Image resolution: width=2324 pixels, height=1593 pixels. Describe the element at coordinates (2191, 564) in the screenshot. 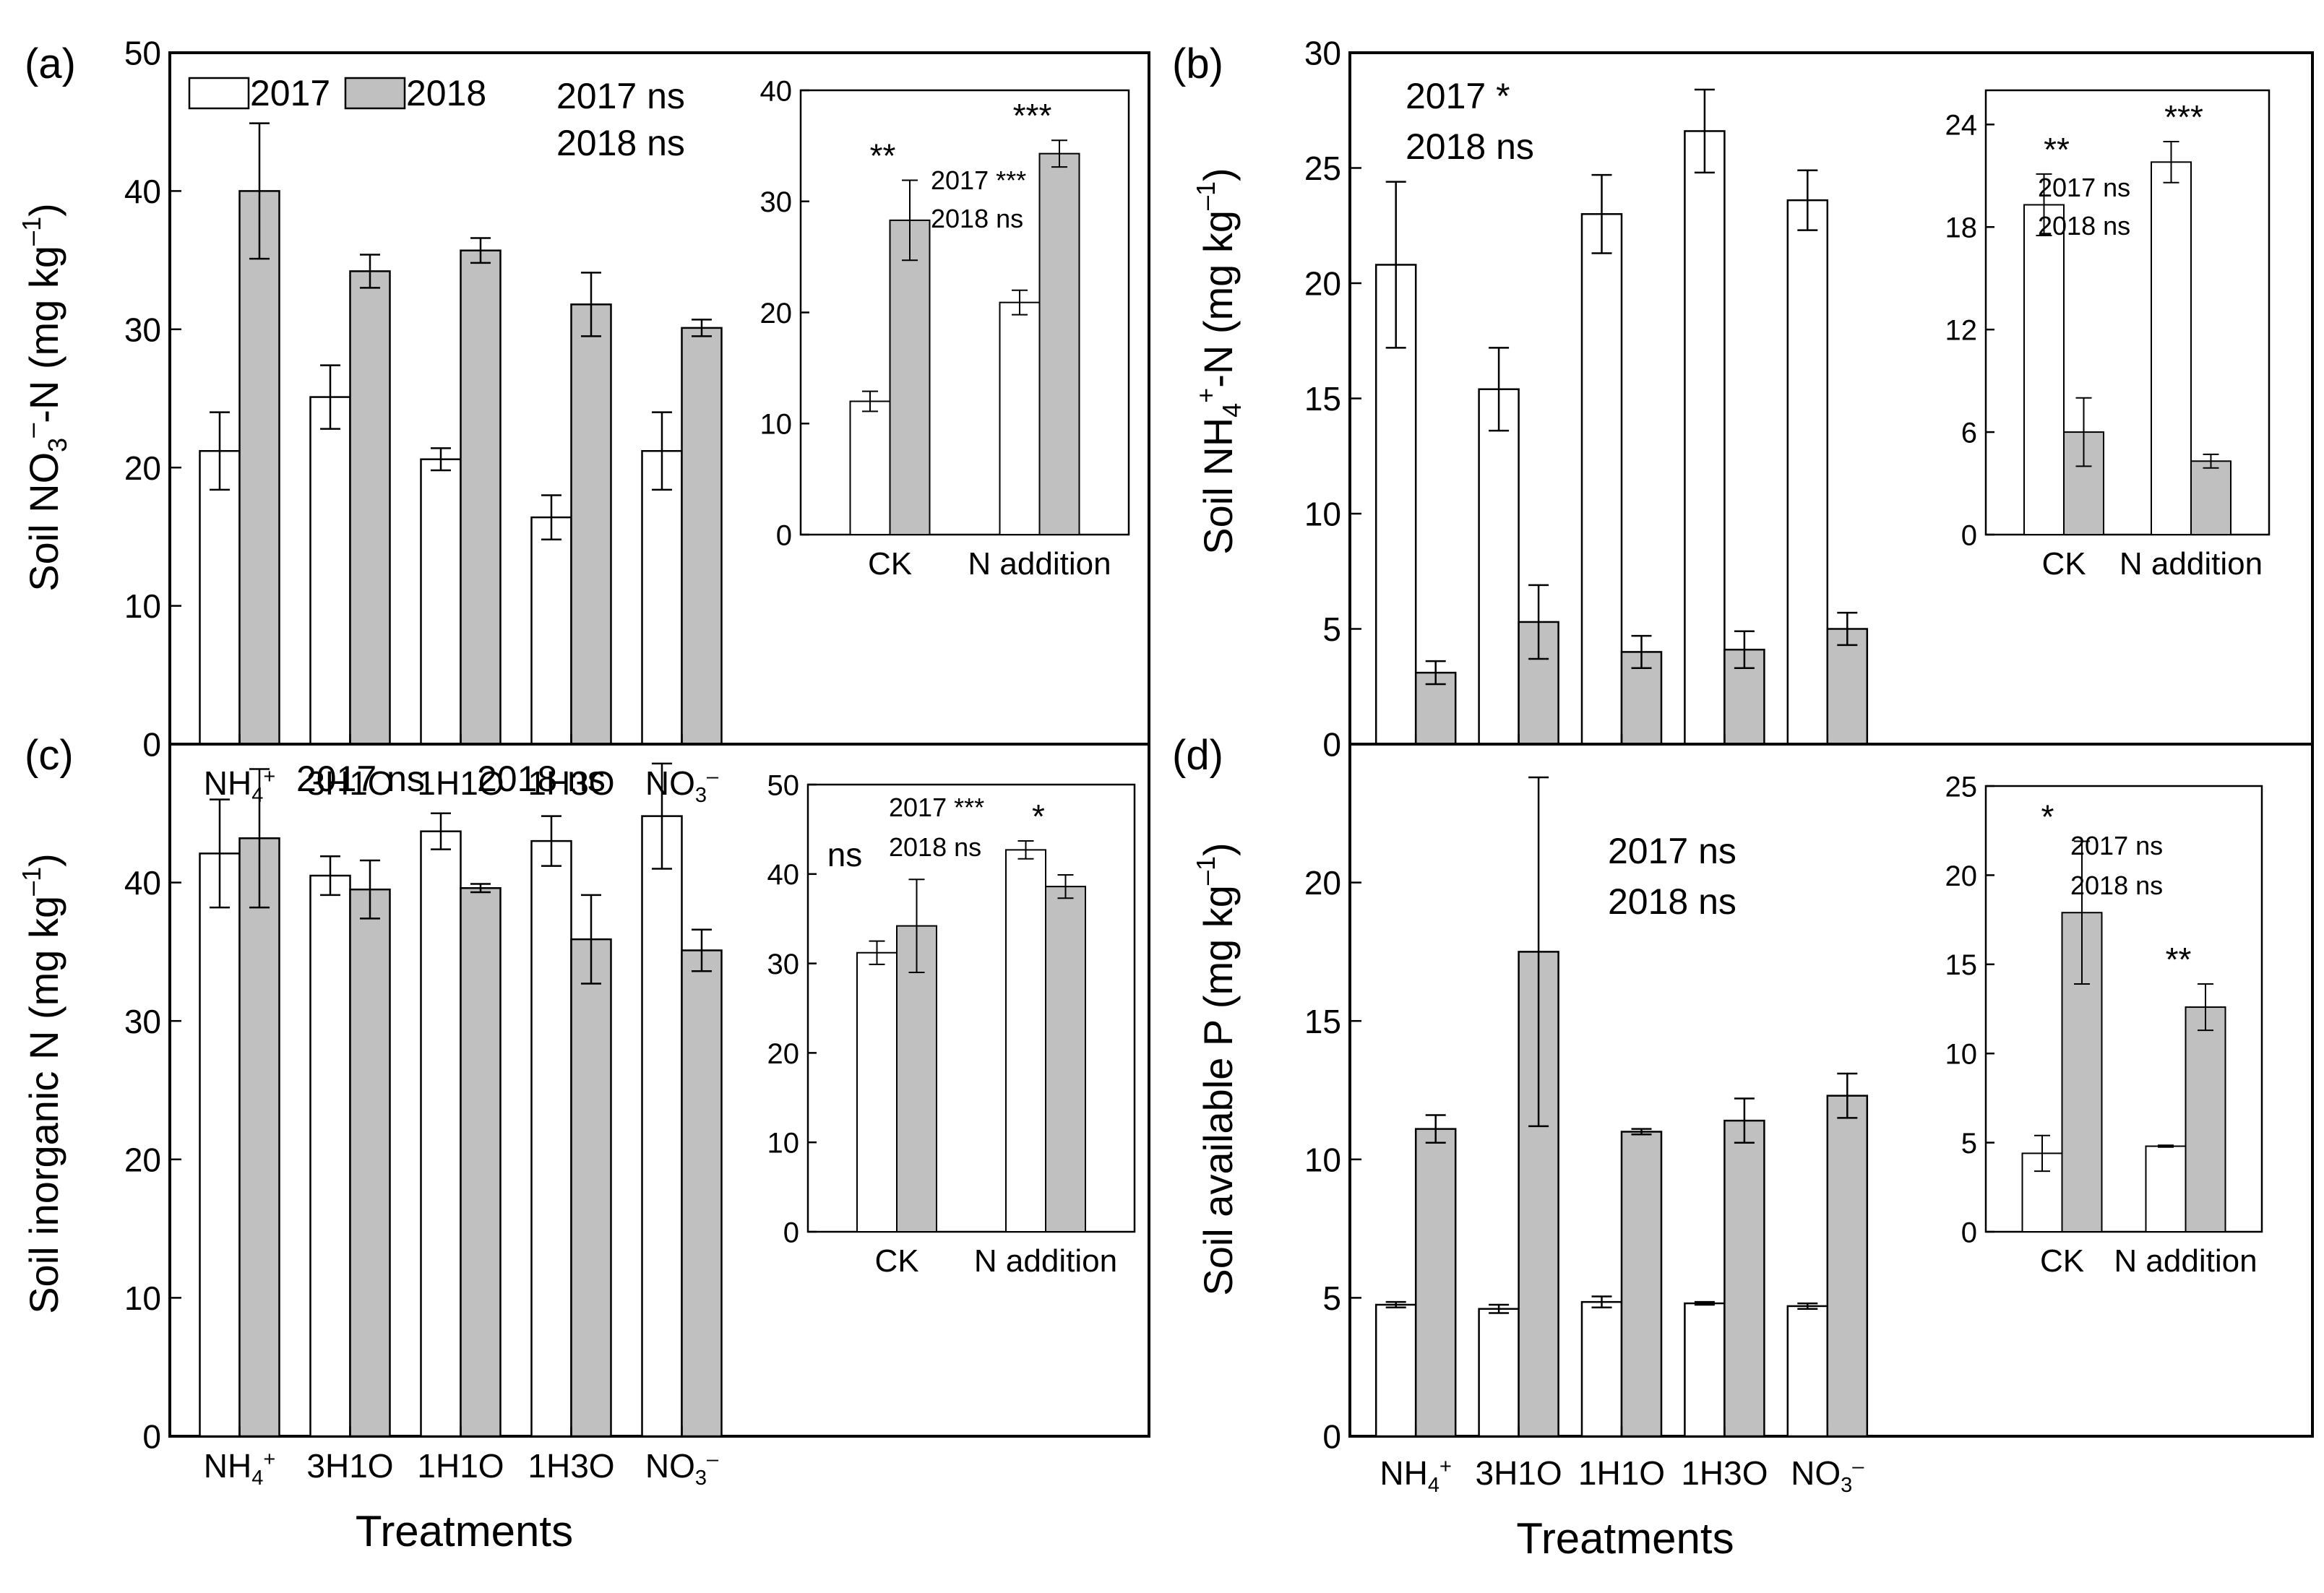

I see `inset-xtick-label-1-1: N addition` at that location.